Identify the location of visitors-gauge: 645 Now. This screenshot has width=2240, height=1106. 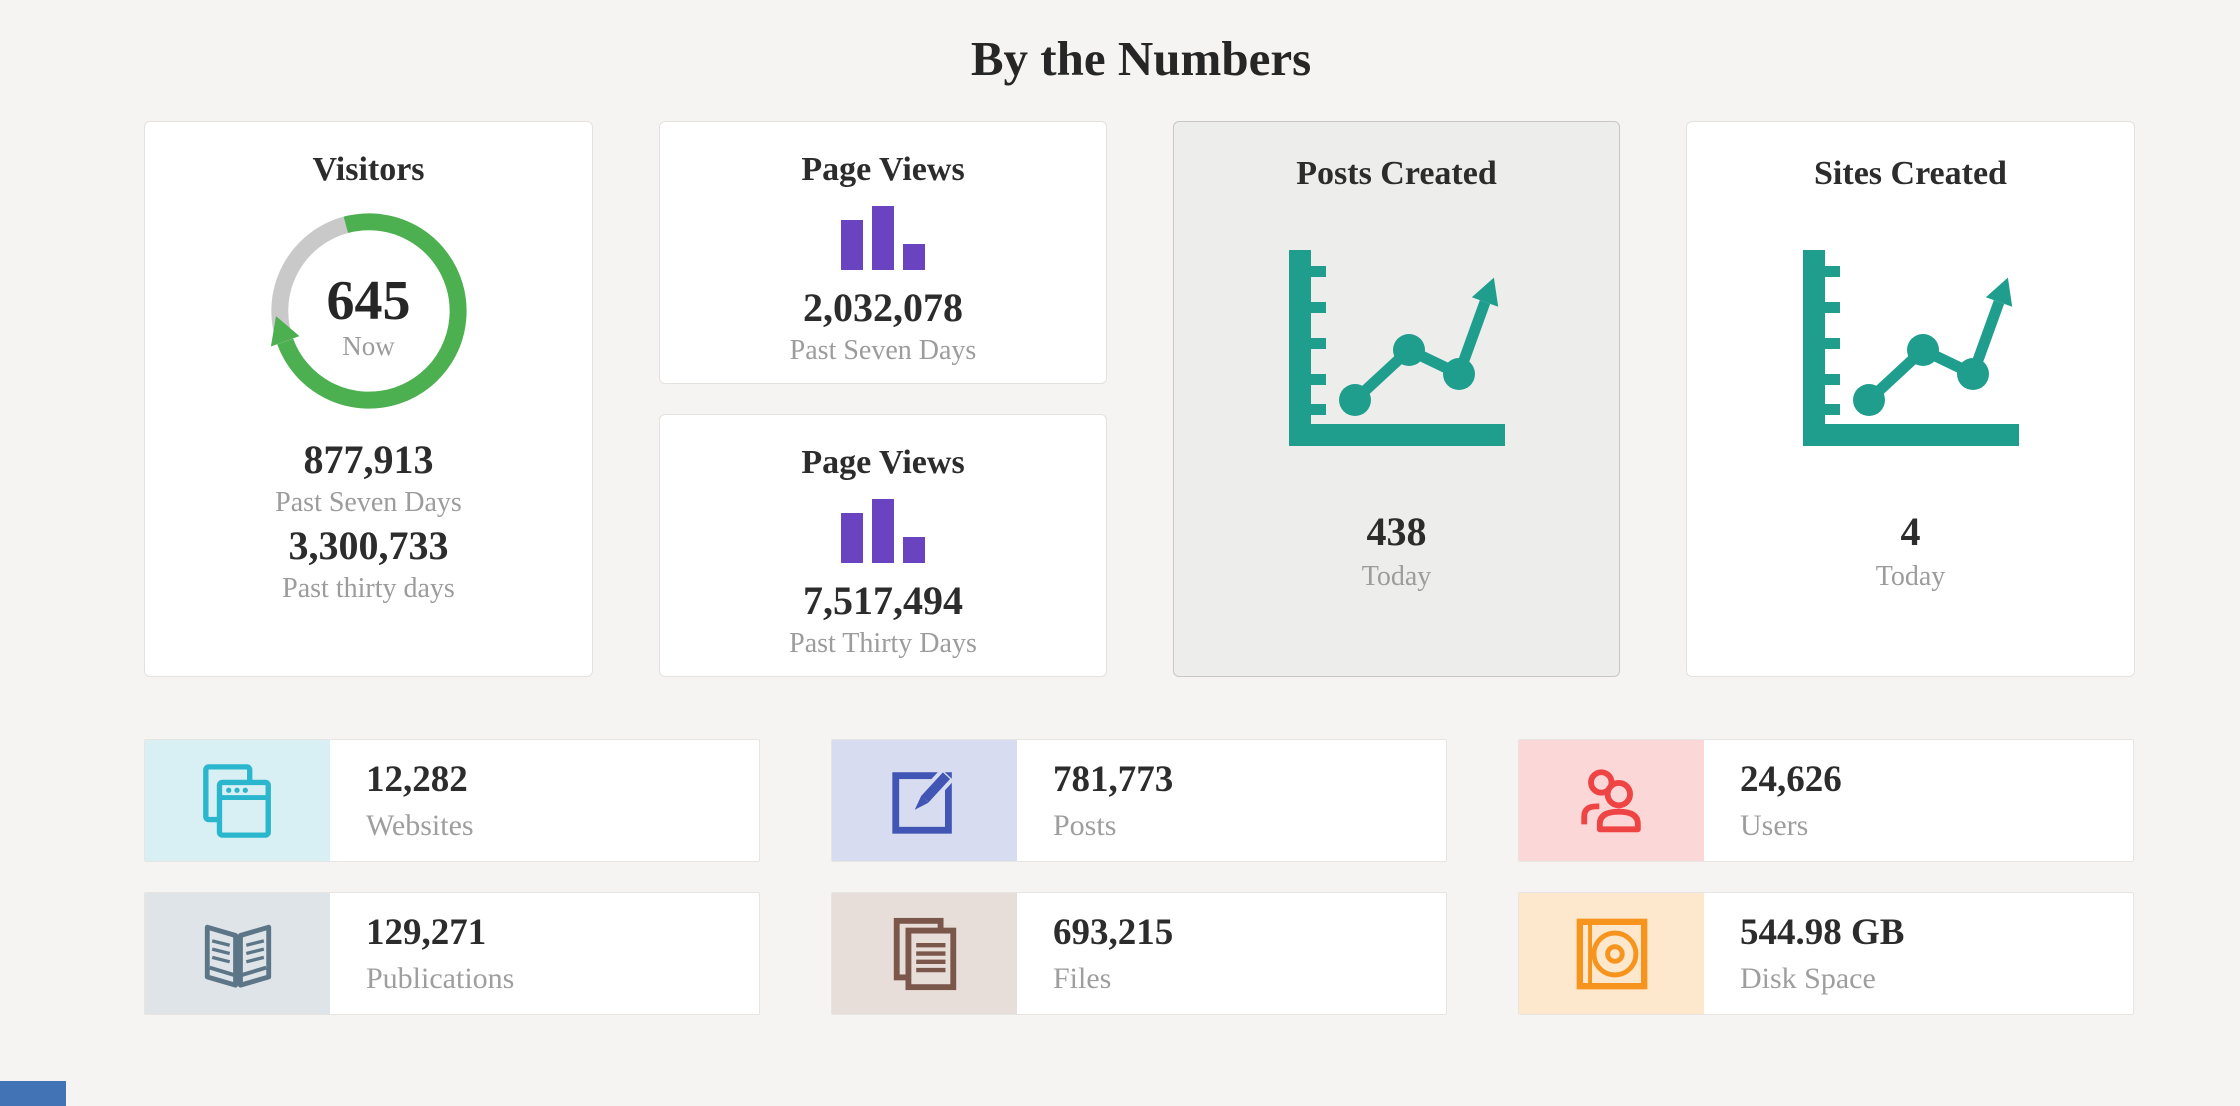
(369, 311).